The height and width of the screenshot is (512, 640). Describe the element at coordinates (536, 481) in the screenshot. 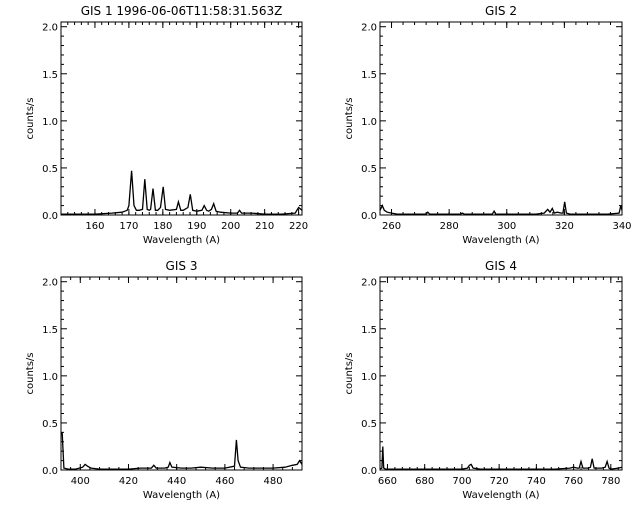

I see `x-tick-label: 740` at that location.